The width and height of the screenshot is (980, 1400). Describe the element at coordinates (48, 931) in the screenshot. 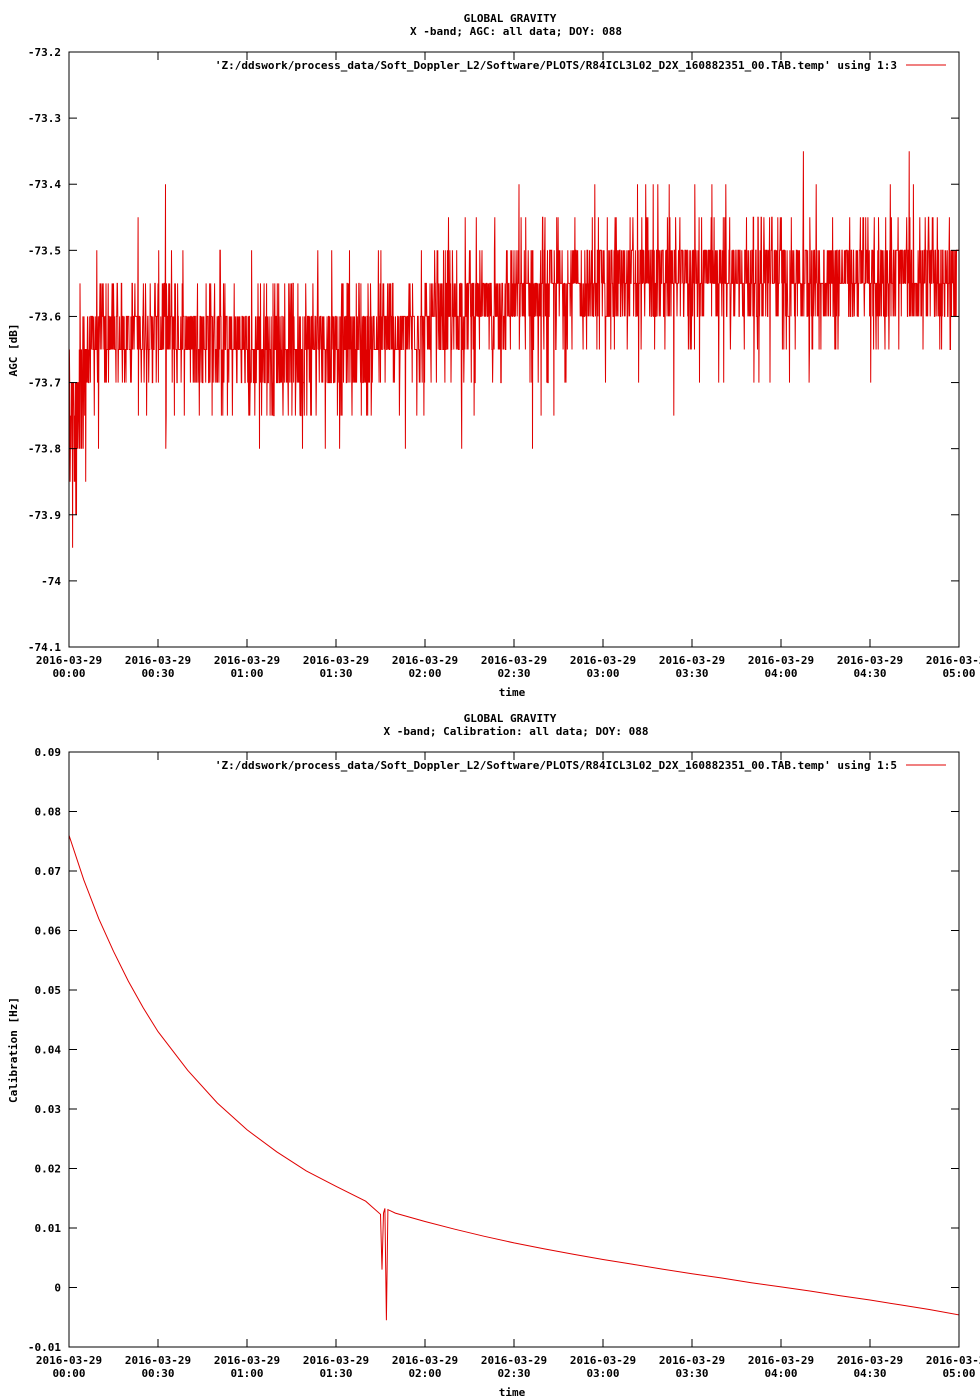

I see `chart-2-y-tick-label: 0.06` at that location.